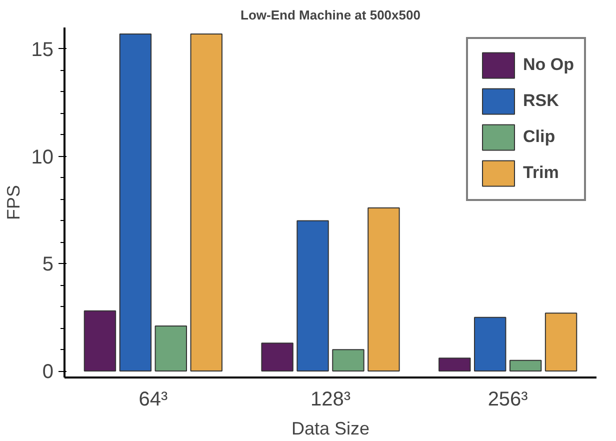  What do you see at coordinates (548, 65) in the screenshot?
I see `legend-label: No Op` at bounding box center [548, 65].